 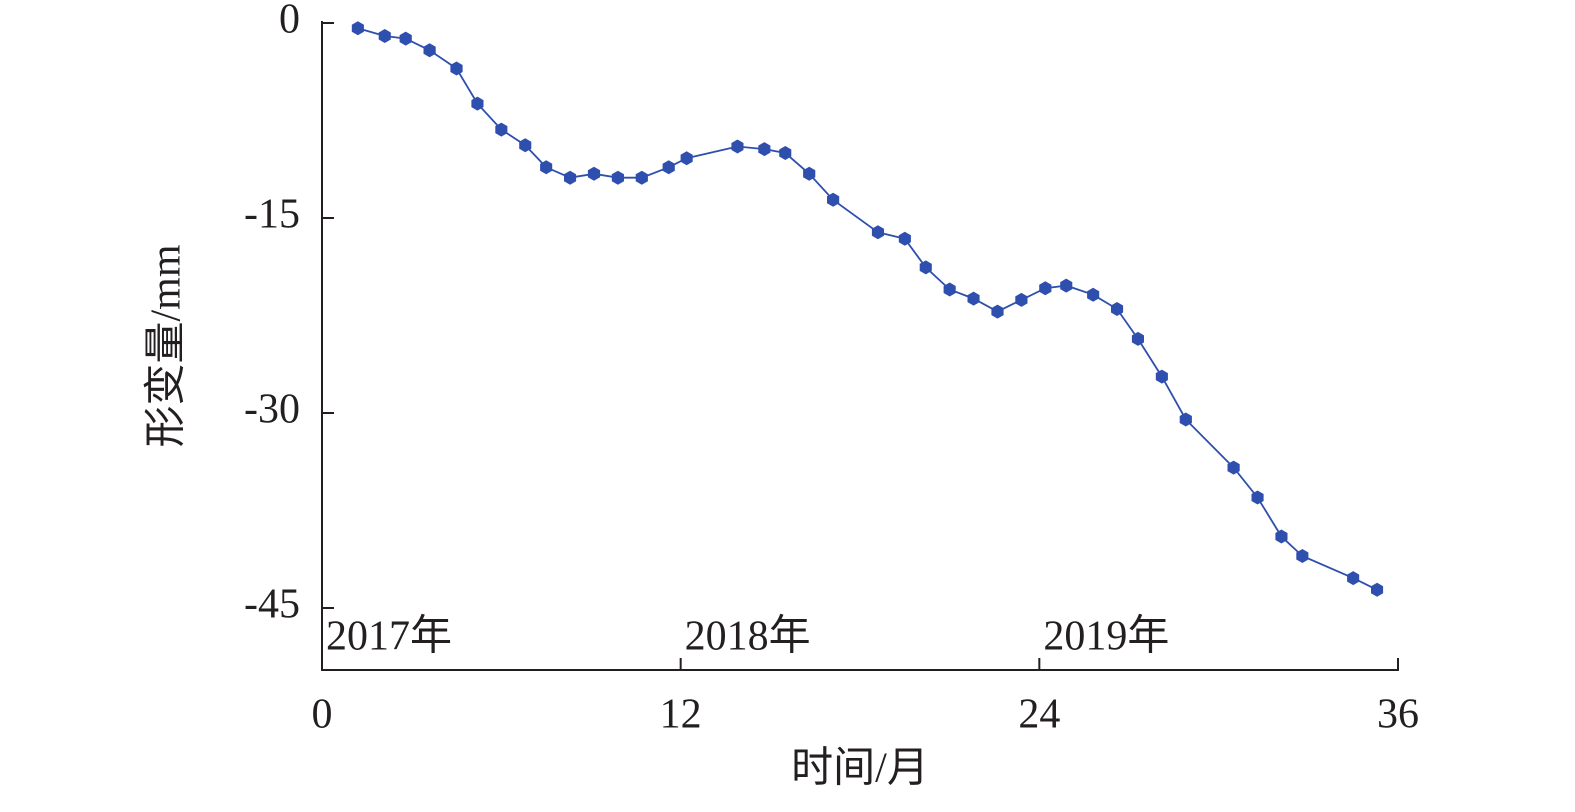 What do you see at coordinates (289, 21) in the screenshot?
I see `y-tick-label: 0` at bounding box center [289, 21].